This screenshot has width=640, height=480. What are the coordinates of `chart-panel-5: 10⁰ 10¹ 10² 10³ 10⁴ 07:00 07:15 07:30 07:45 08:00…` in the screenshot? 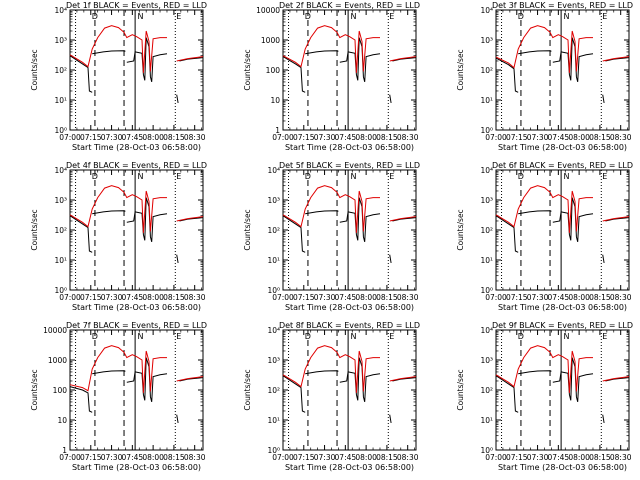 It's located at (331, 236).